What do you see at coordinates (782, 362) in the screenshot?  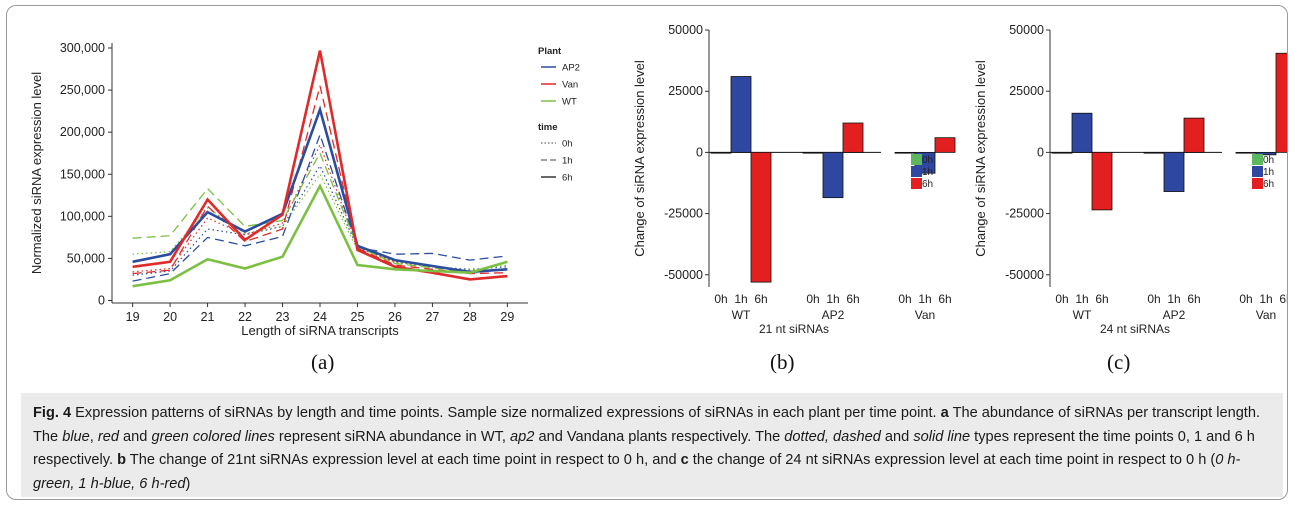 I see `panel-label-b: (b)` at bounding box center [782, 362].